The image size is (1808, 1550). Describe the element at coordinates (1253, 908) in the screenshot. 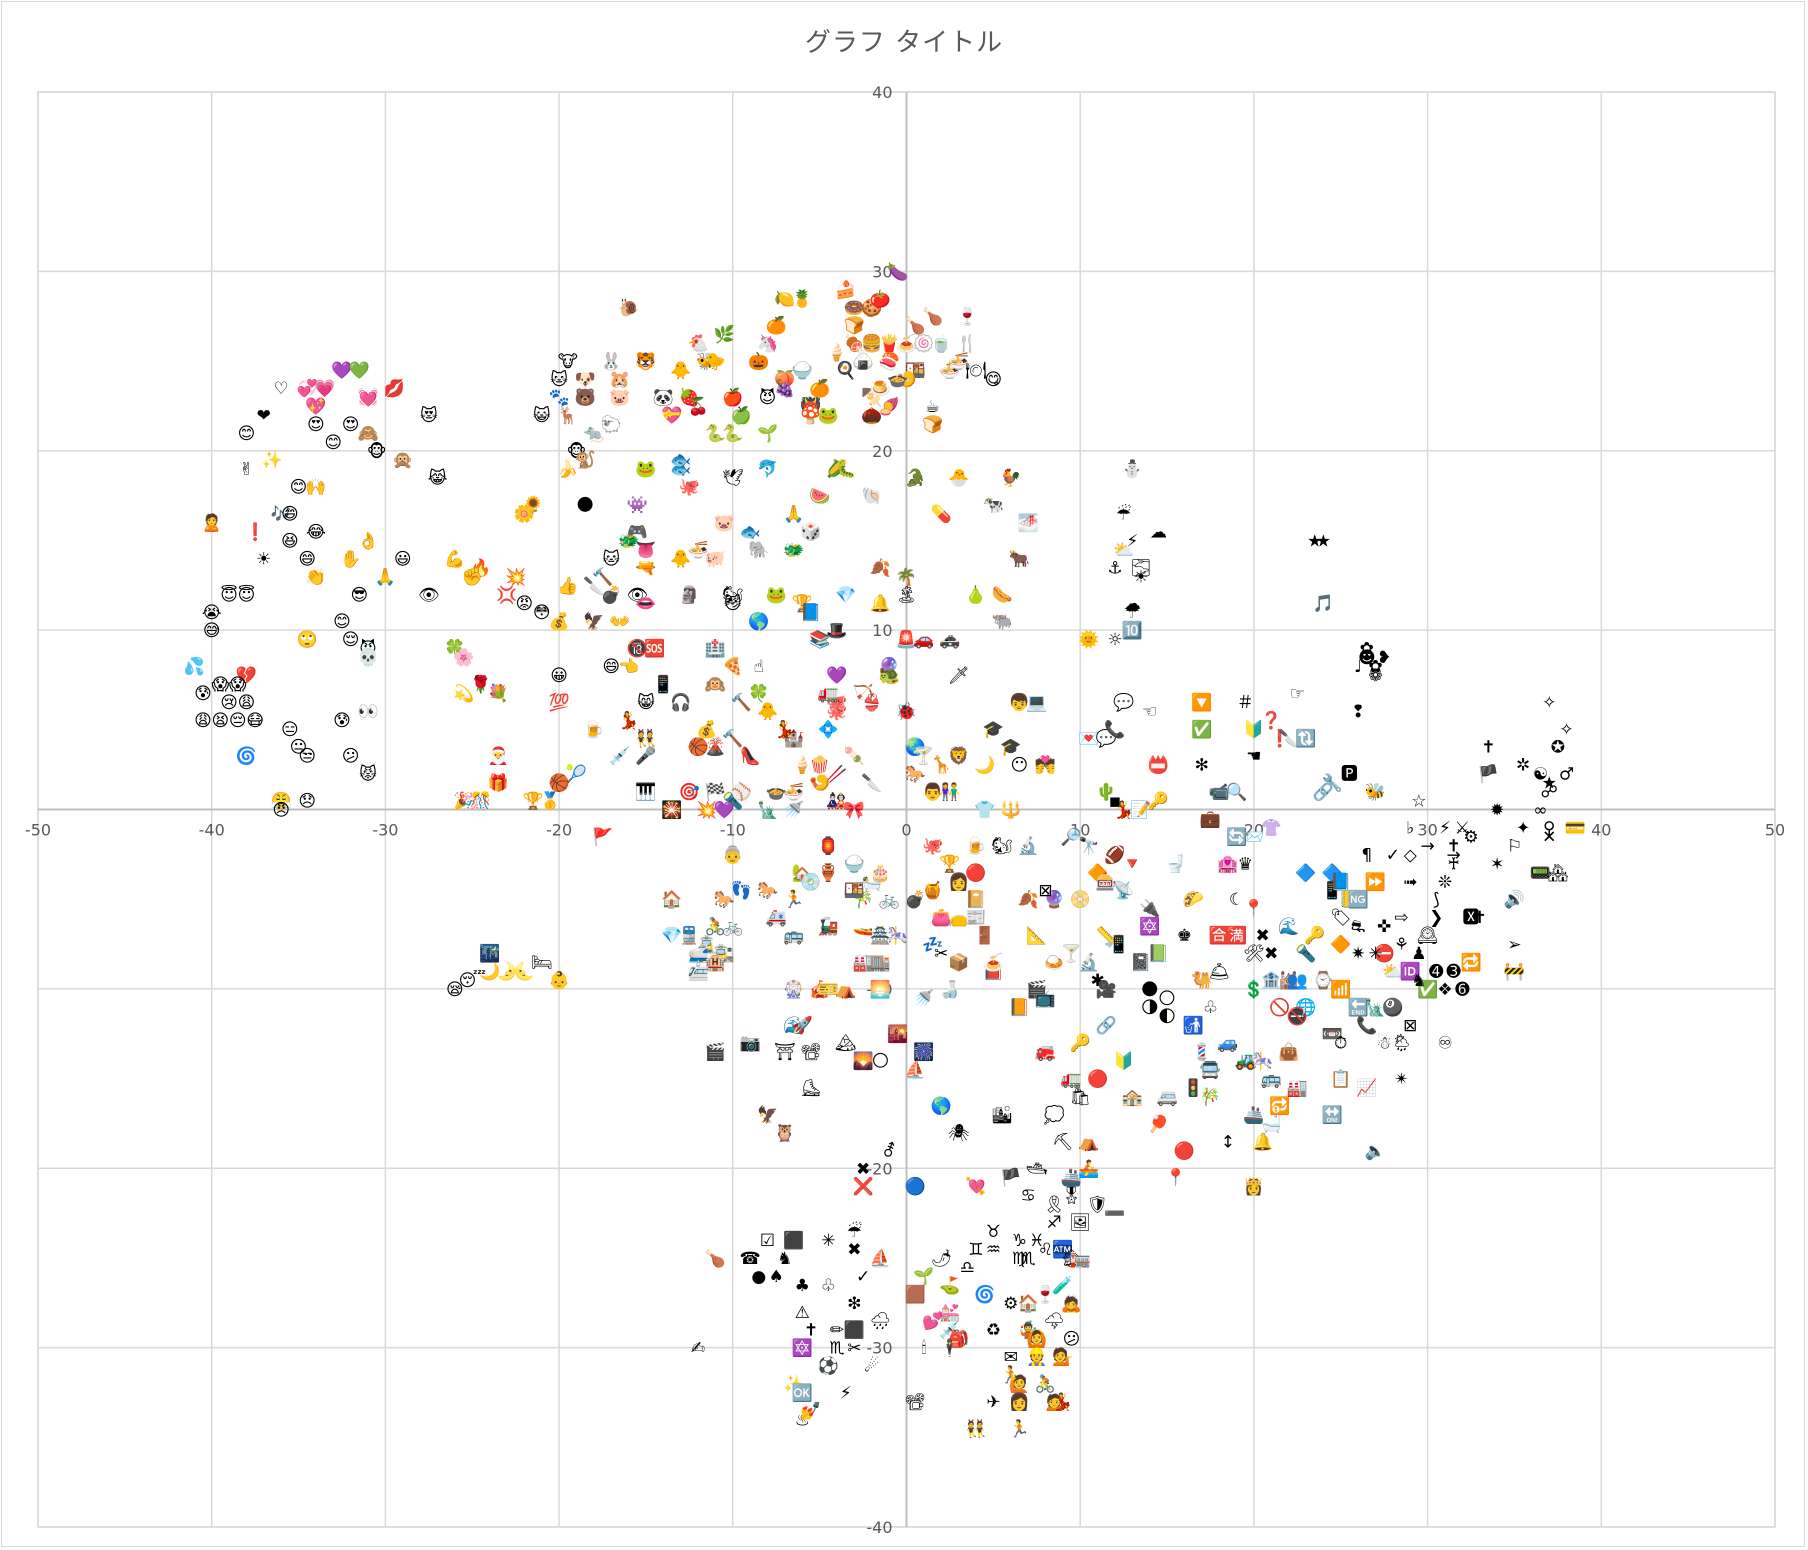

I see `scatter-point: 📍` at that location.